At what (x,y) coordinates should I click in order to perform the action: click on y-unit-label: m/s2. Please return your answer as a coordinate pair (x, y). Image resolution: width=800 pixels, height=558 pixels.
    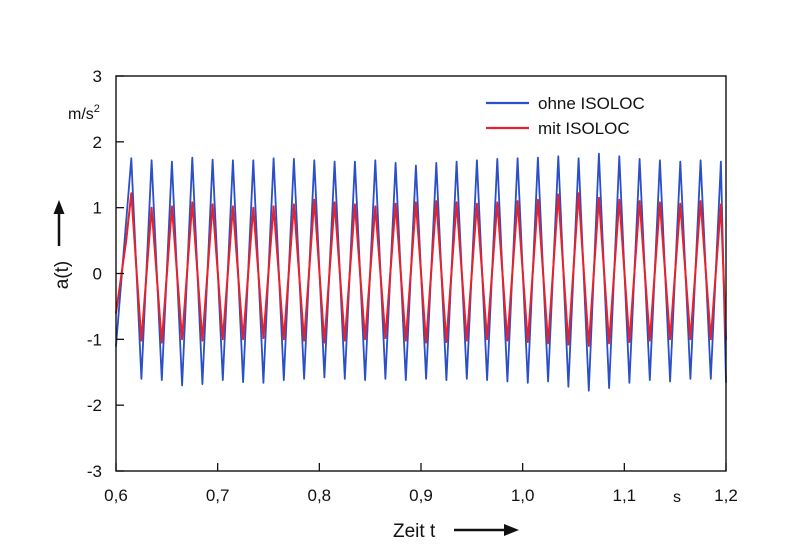
    Looking at the image, I should click on (84, 113).